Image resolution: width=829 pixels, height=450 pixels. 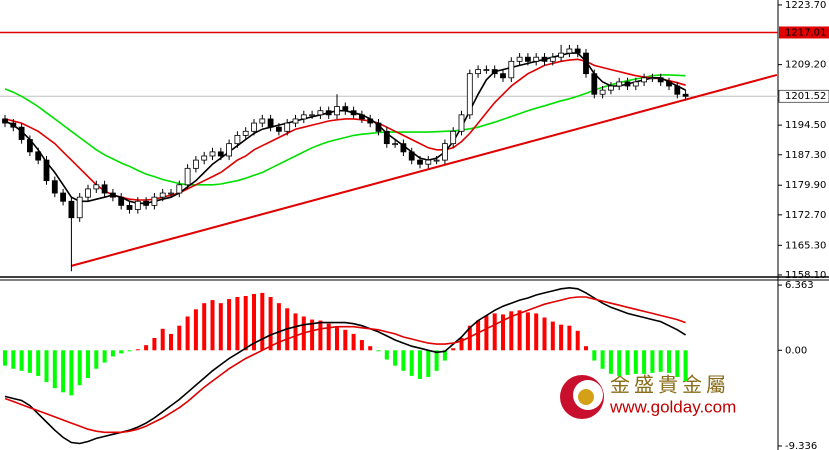 I want to click on y-tick-label: 1158.10, so click(x=805, y=275).